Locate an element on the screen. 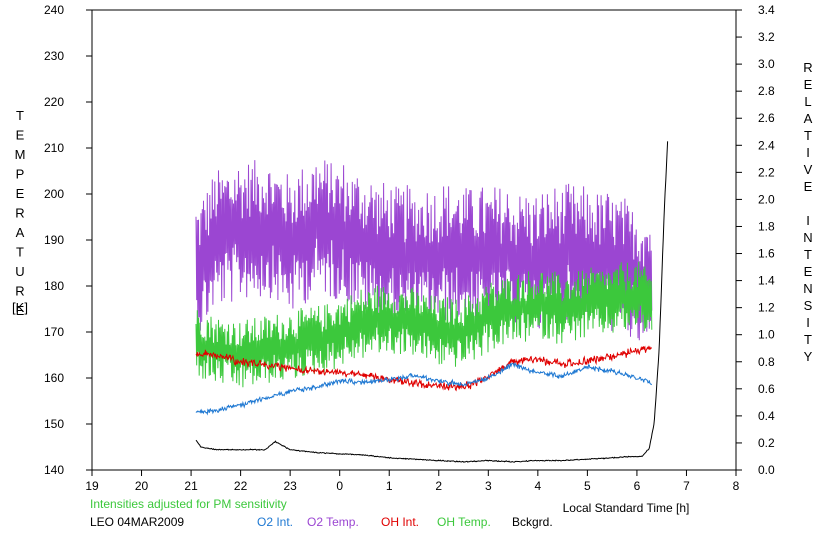 This screenshot has height=535, width=828. x-tick-label: 21 is located at coordinates (191, 486).